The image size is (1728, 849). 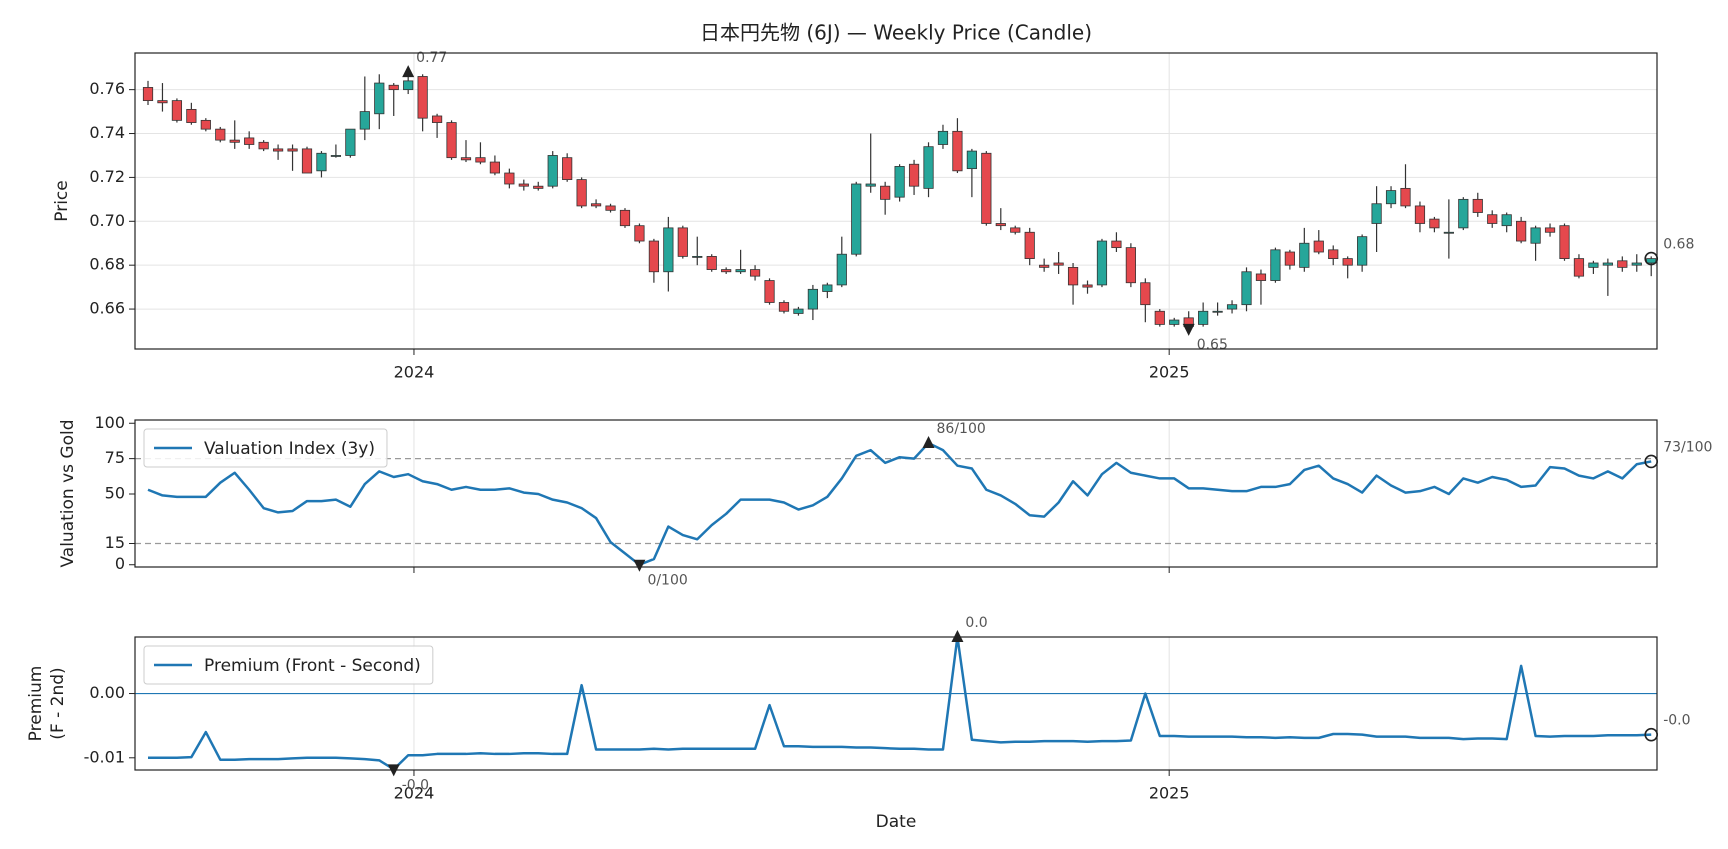 What do you see at coordinates (896, 822) in the screenshot?
I see `x-axis-label: Date` at bounding box center [896, 822].